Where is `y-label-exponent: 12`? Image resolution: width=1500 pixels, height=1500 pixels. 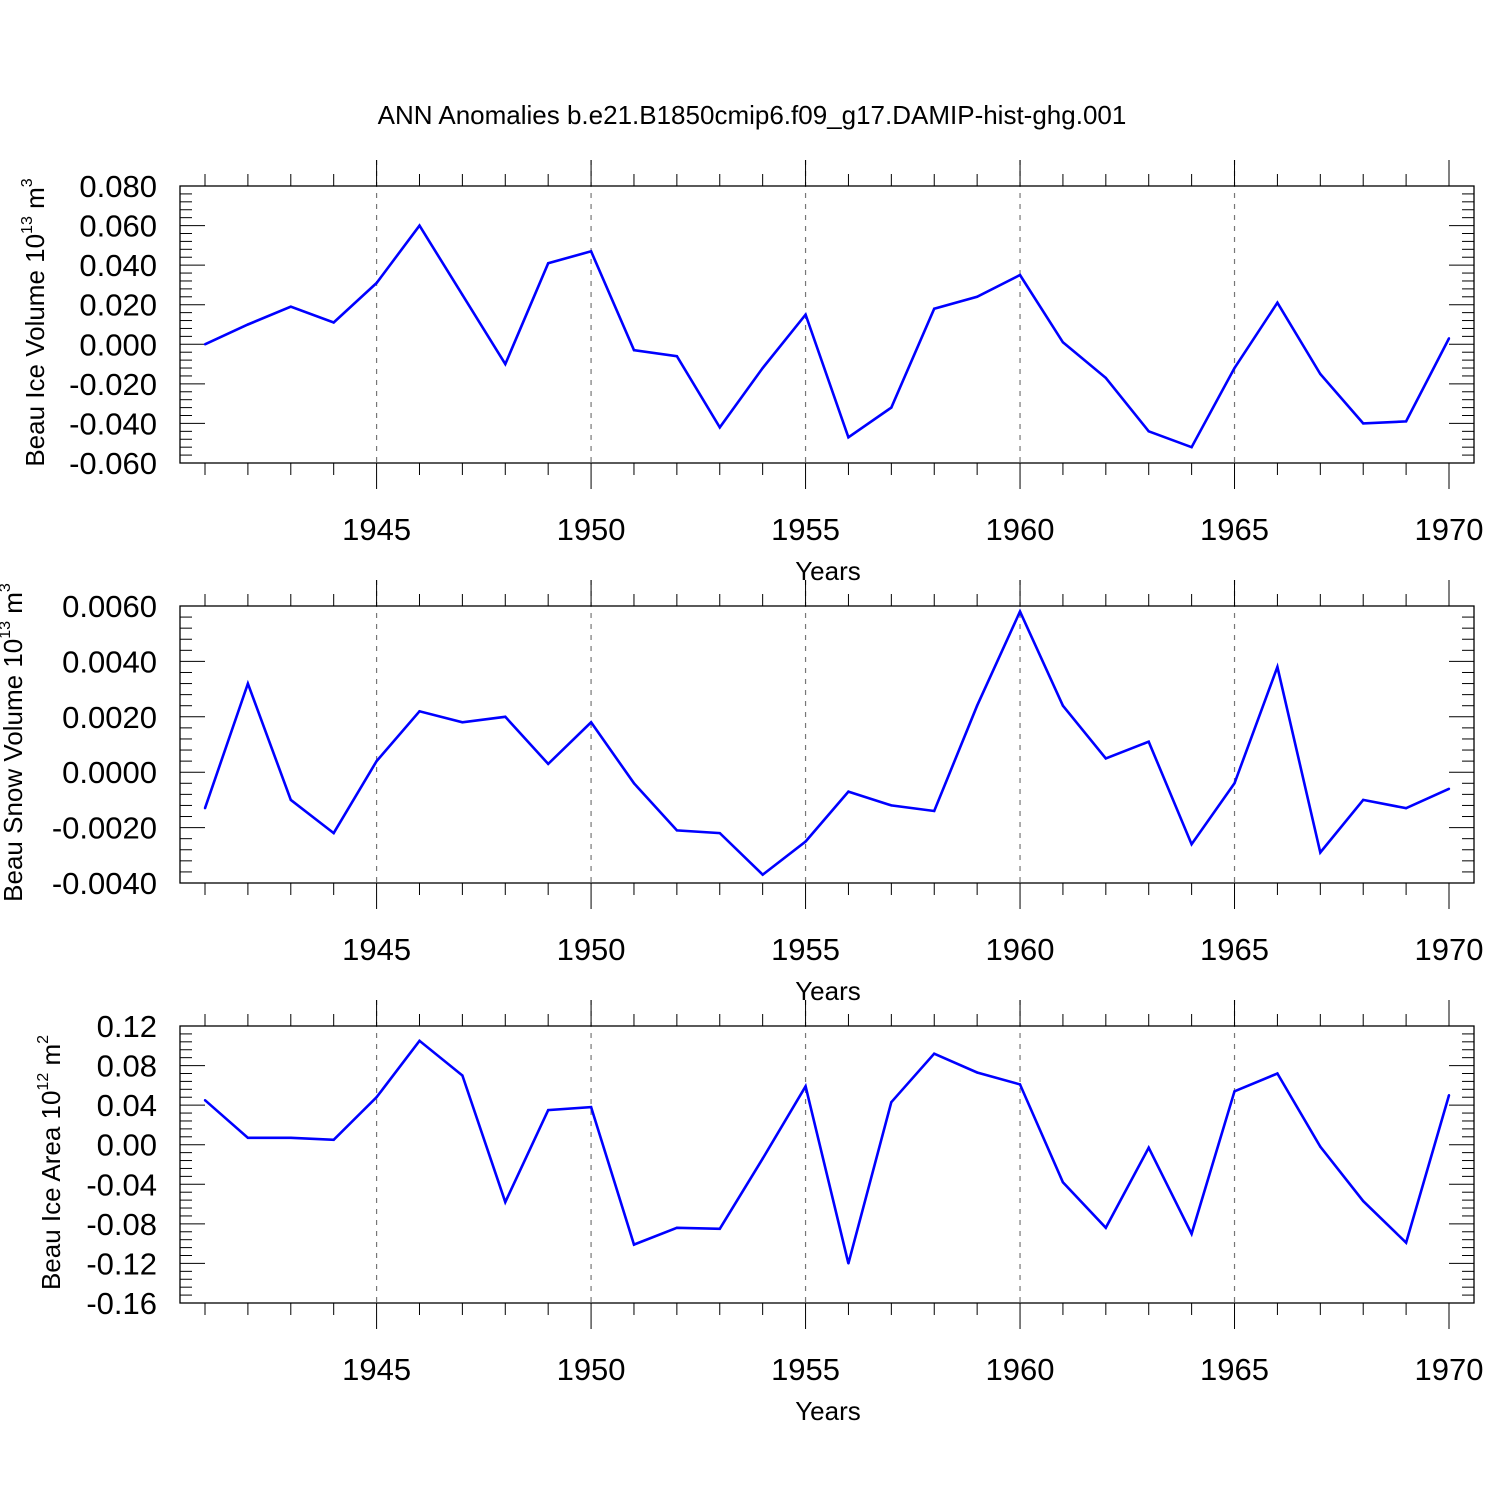
y-label-exponent: 12 is located at coordinates (43, 1082).